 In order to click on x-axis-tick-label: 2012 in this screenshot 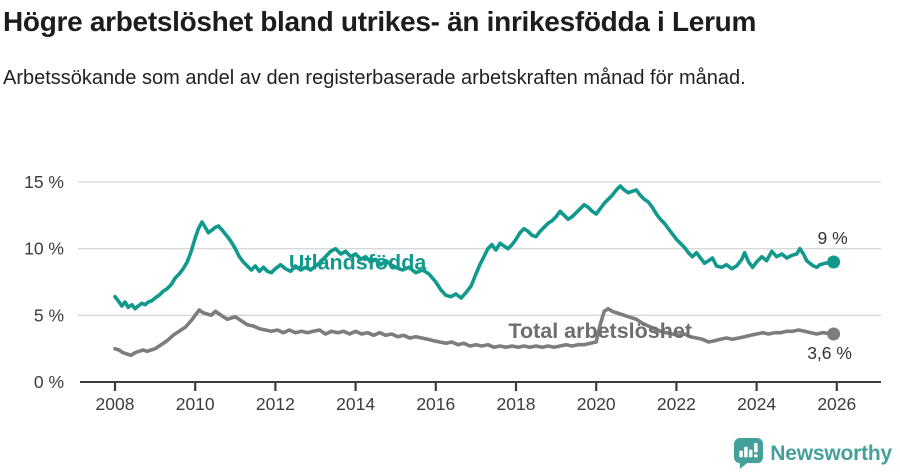, I will do `click(275, 404)`.